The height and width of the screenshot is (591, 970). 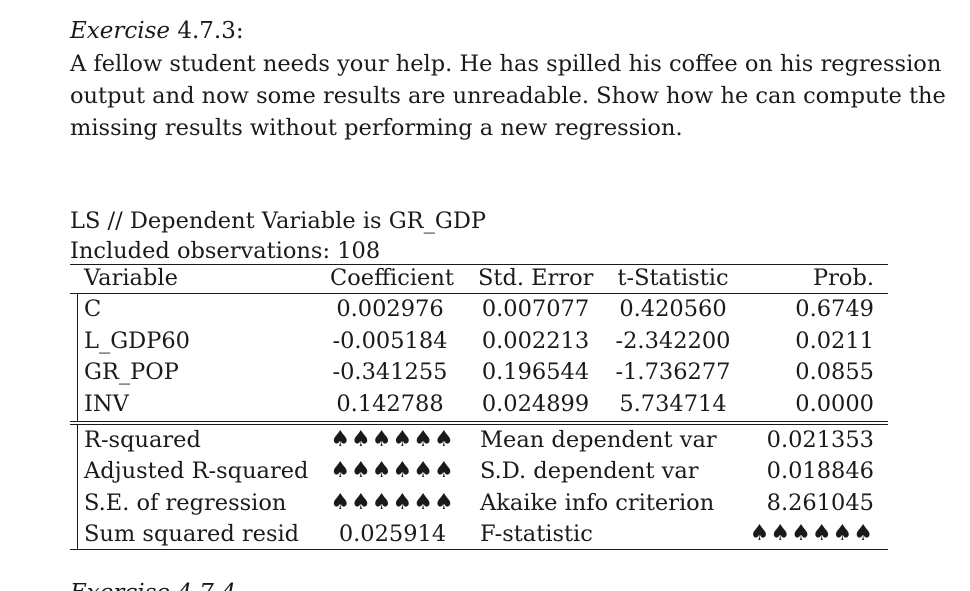 What do you see at coordinates (142, 440) in the screenshot?
I see `stat-label: R-squared` at bounding box center [142, 440].